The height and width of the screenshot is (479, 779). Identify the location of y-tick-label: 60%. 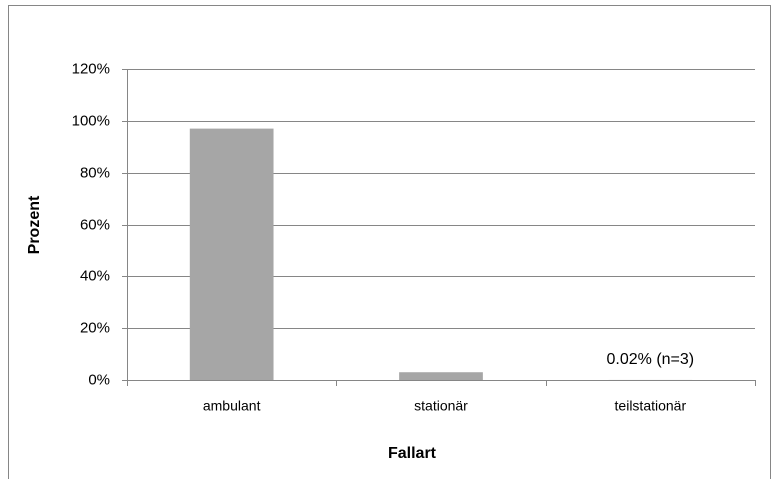
(95, 224).